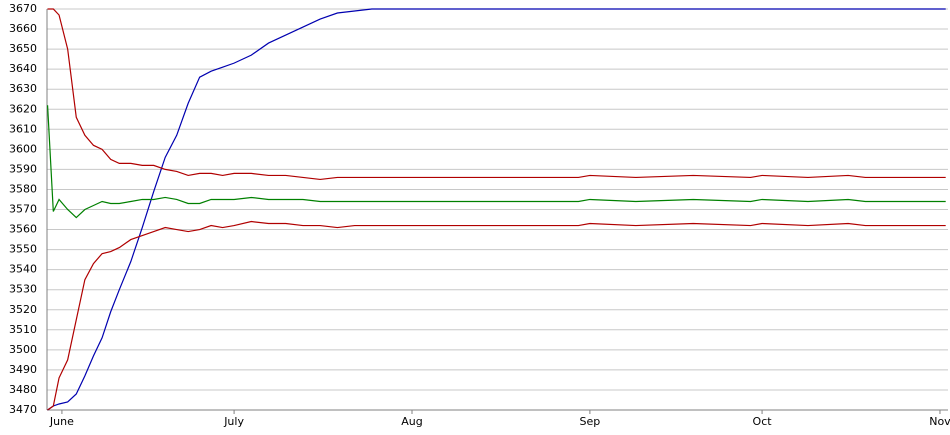 The width and height of the screenshot is (950, 435). What do you see at coordinates (23, 28) in the screenshot?
I see `y-tick-label: 3660` at bounding box center [23, 28].